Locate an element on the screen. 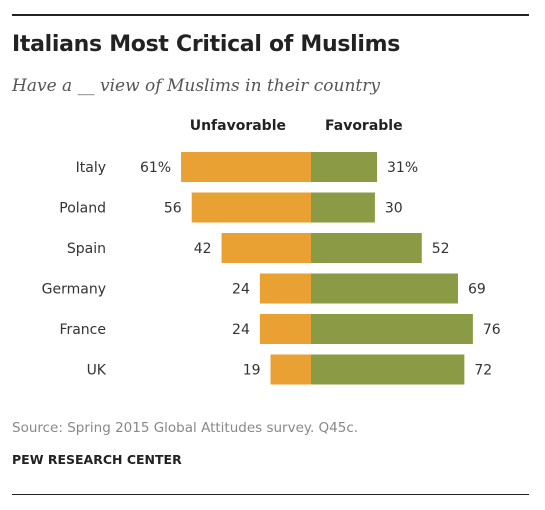  top-rule is located at coordinates (270, 15).